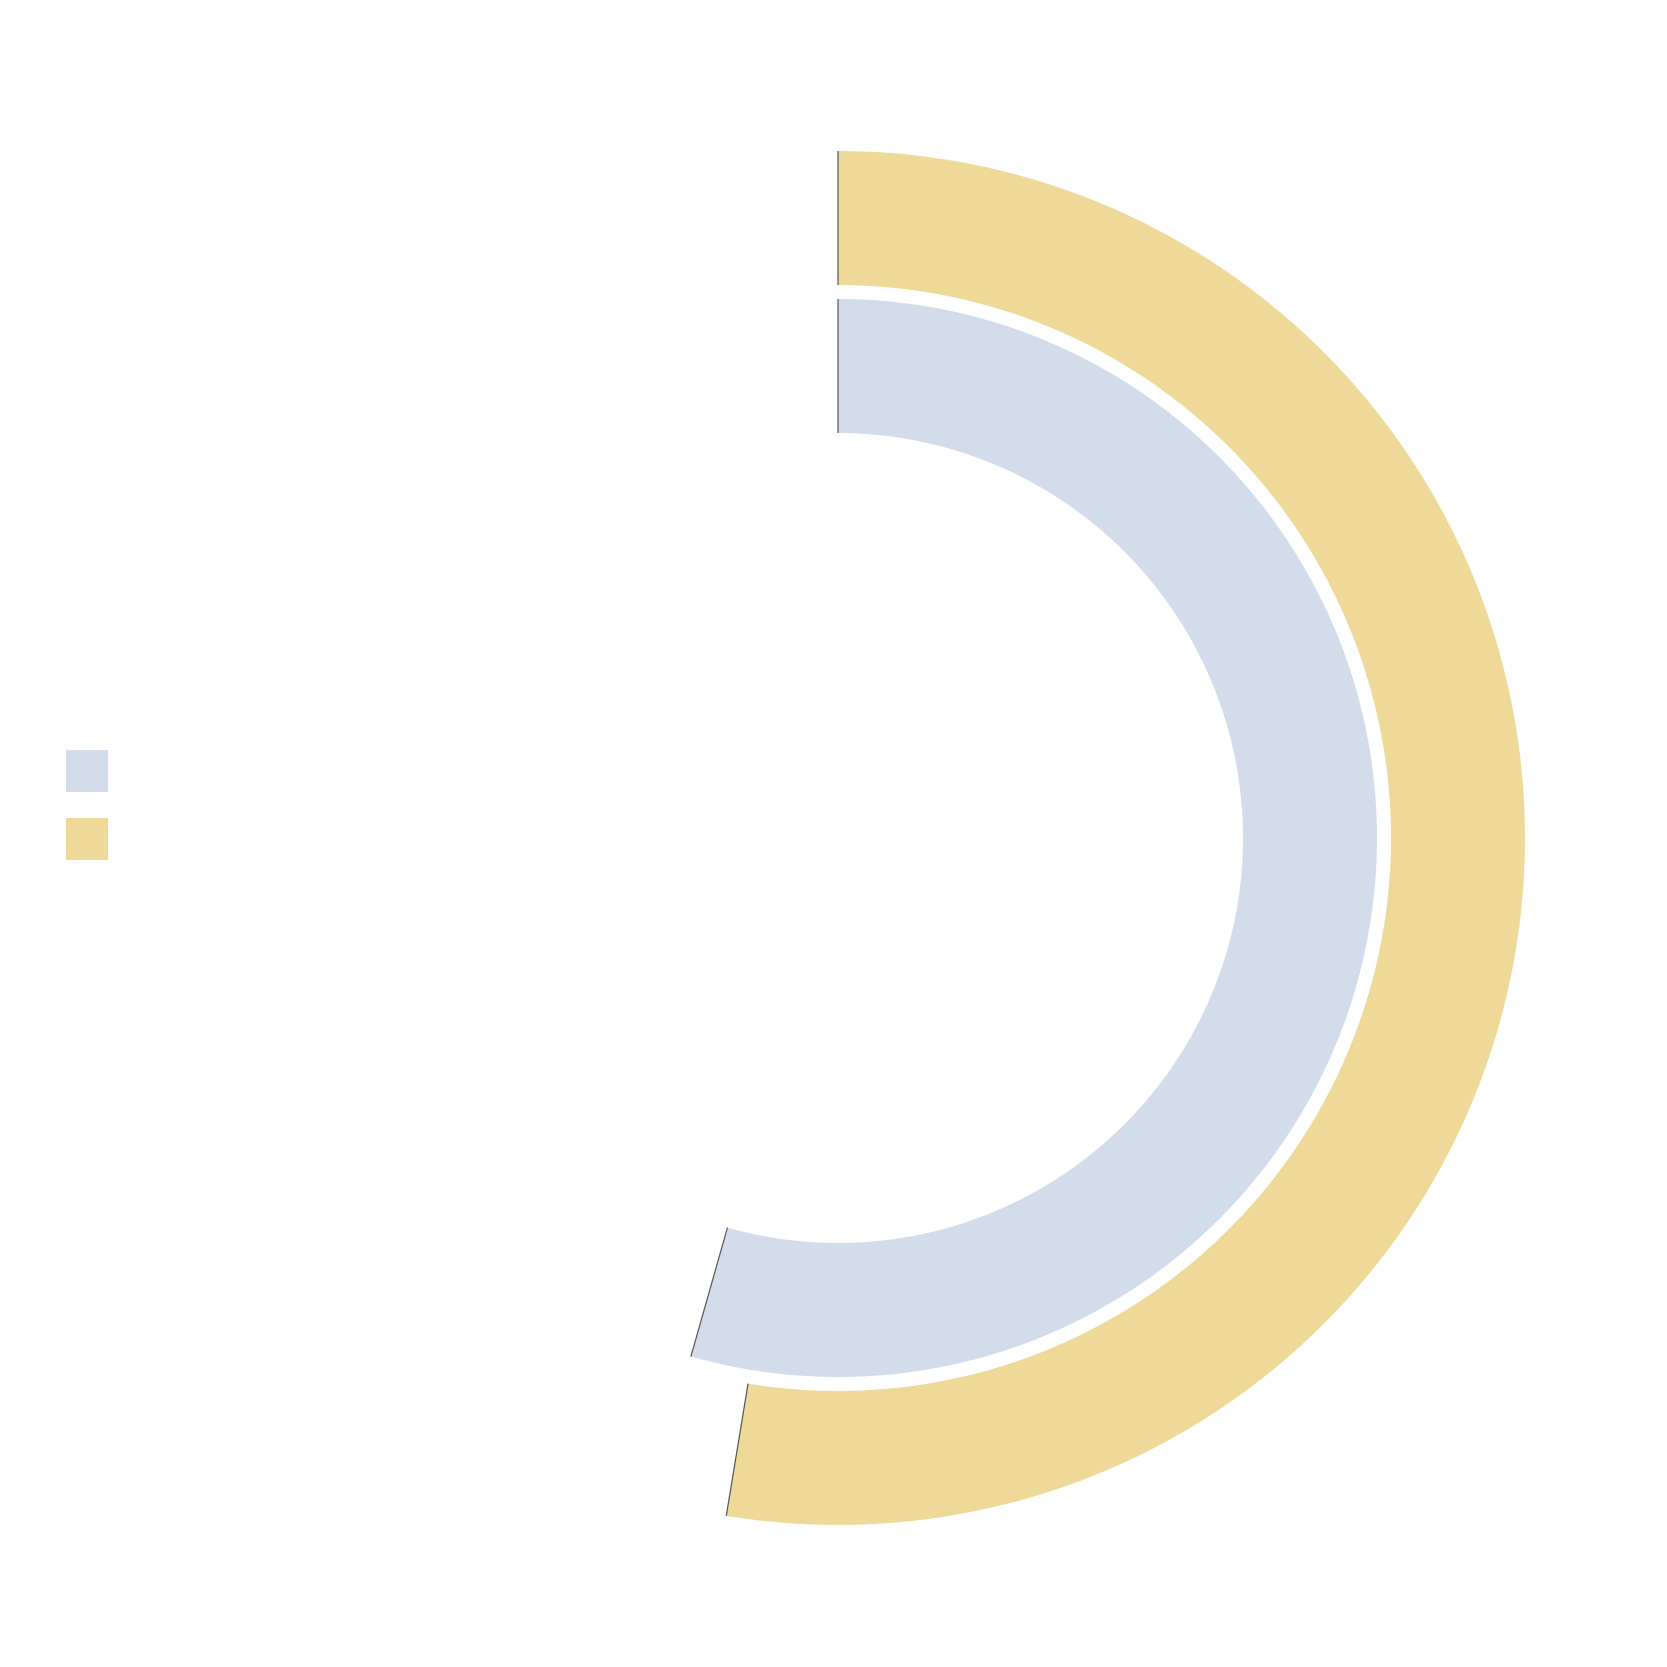 This screenshot has width=1667, height=1667. I want to click on radial-bar-outer-end-edge, so click(737, 1449).